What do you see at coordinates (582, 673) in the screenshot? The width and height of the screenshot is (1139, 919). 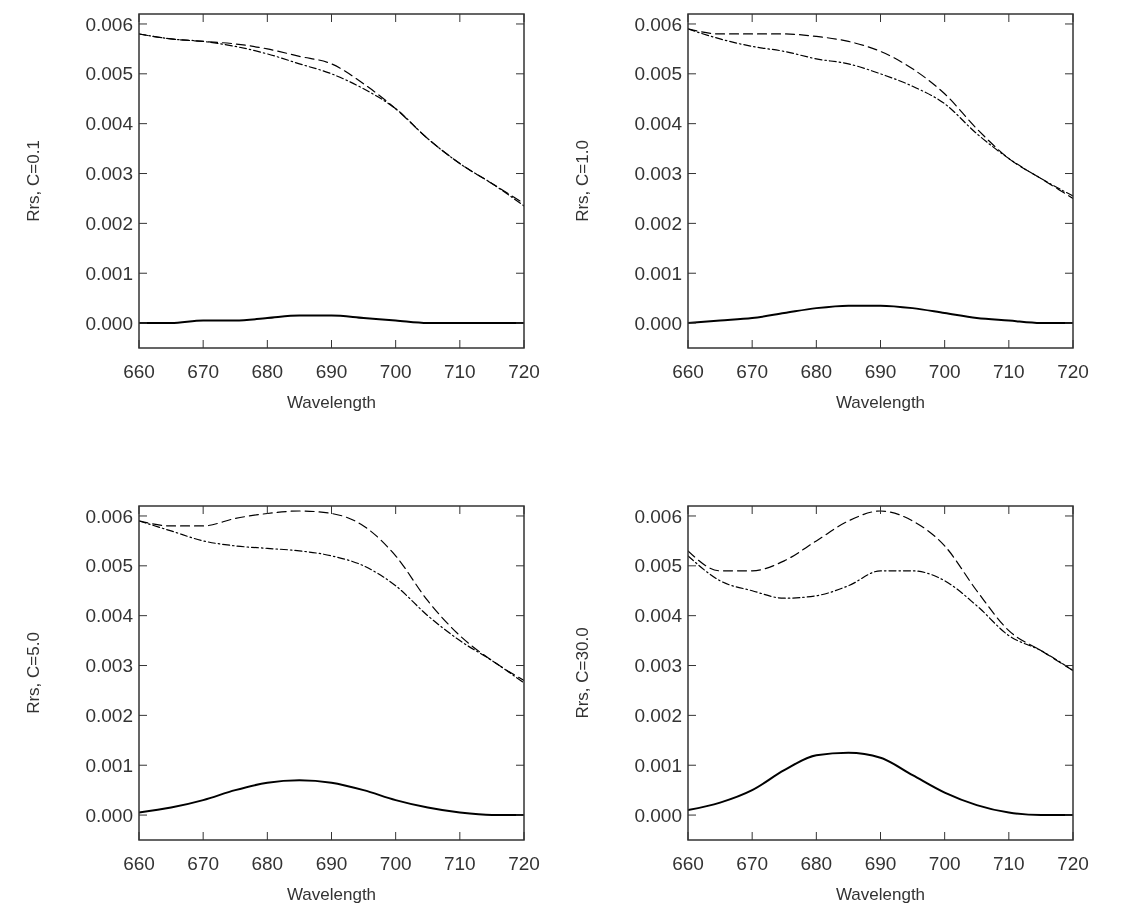 I see `y-axis-title: Rrs, C=30.0` at bounding box center [582, 673].